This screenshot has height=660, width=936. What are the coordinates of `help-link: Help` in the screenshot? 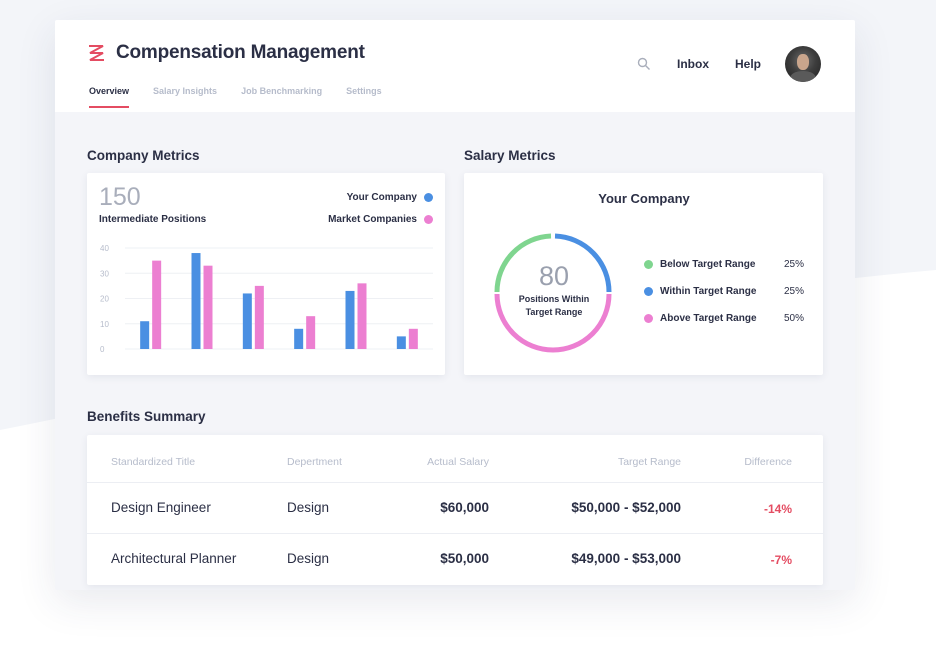 It's located at (748, 64).